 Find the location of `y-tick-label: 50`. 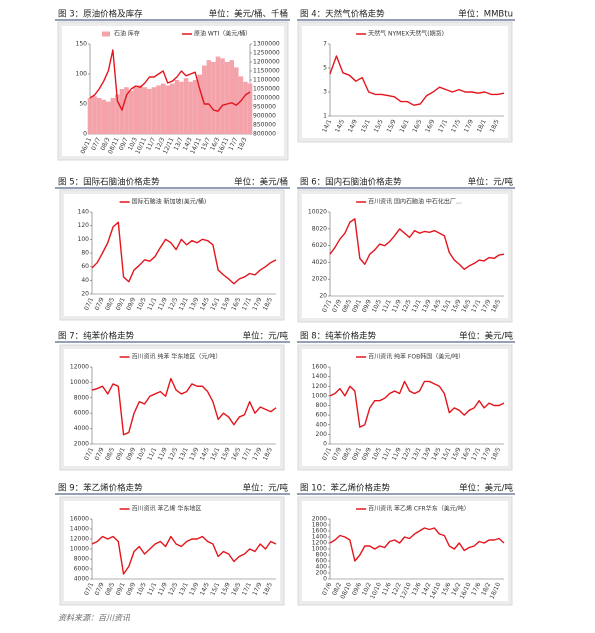

y-tick-label: 50 is located at coordinates (83, 104).